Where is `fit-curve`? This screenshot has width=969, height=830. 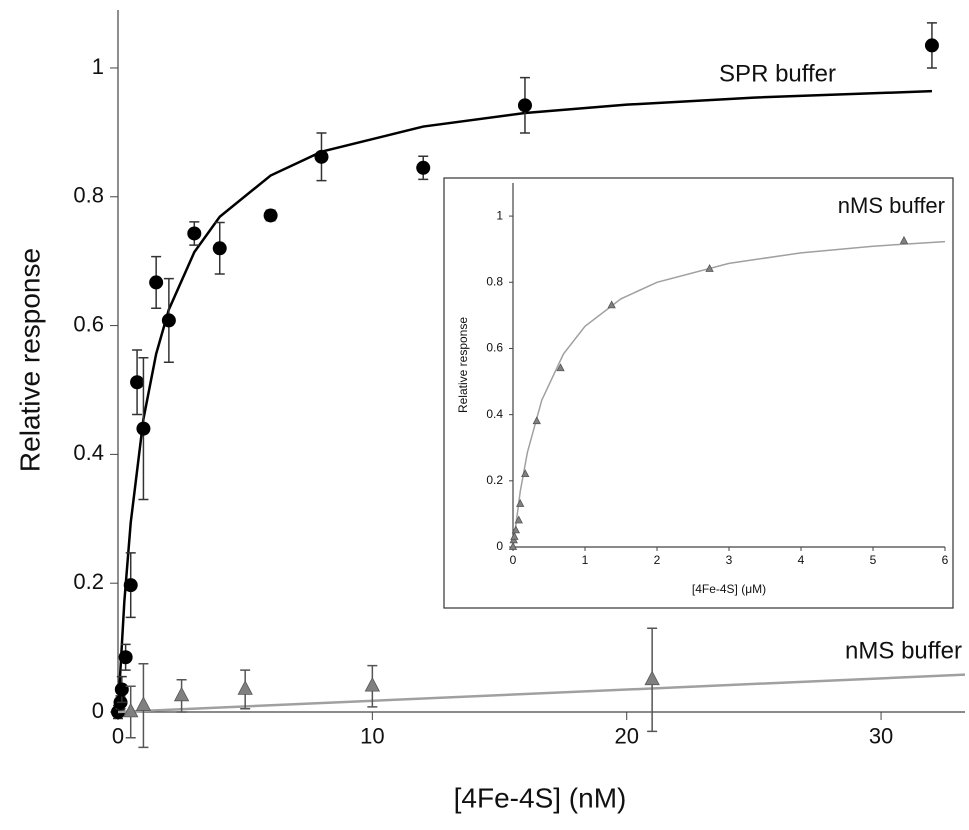
fit-curve is located at coordinates (541, 693).